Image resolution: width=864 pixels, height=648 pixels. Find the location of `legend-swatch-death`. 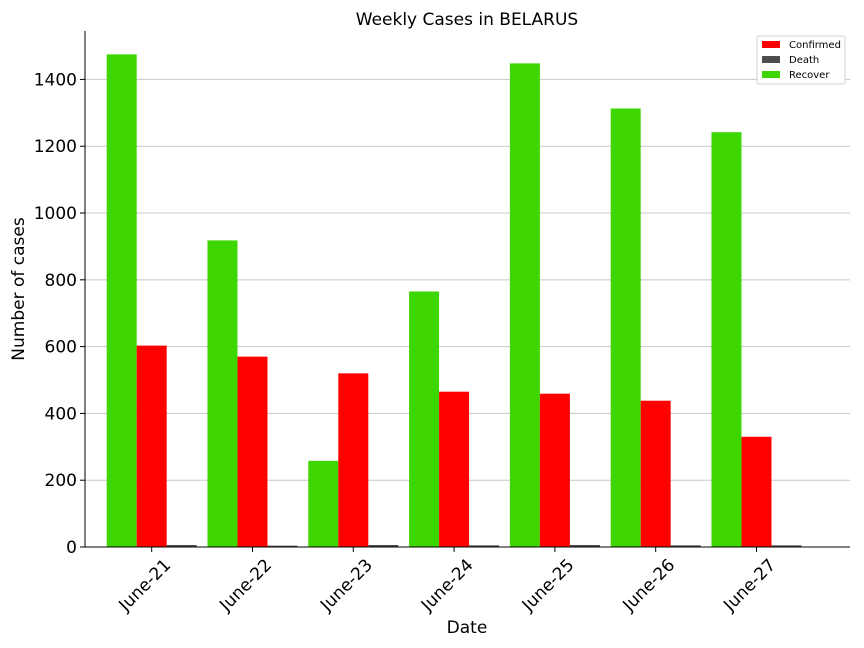

legend-swatch-death is located at coordinates (771, 59).